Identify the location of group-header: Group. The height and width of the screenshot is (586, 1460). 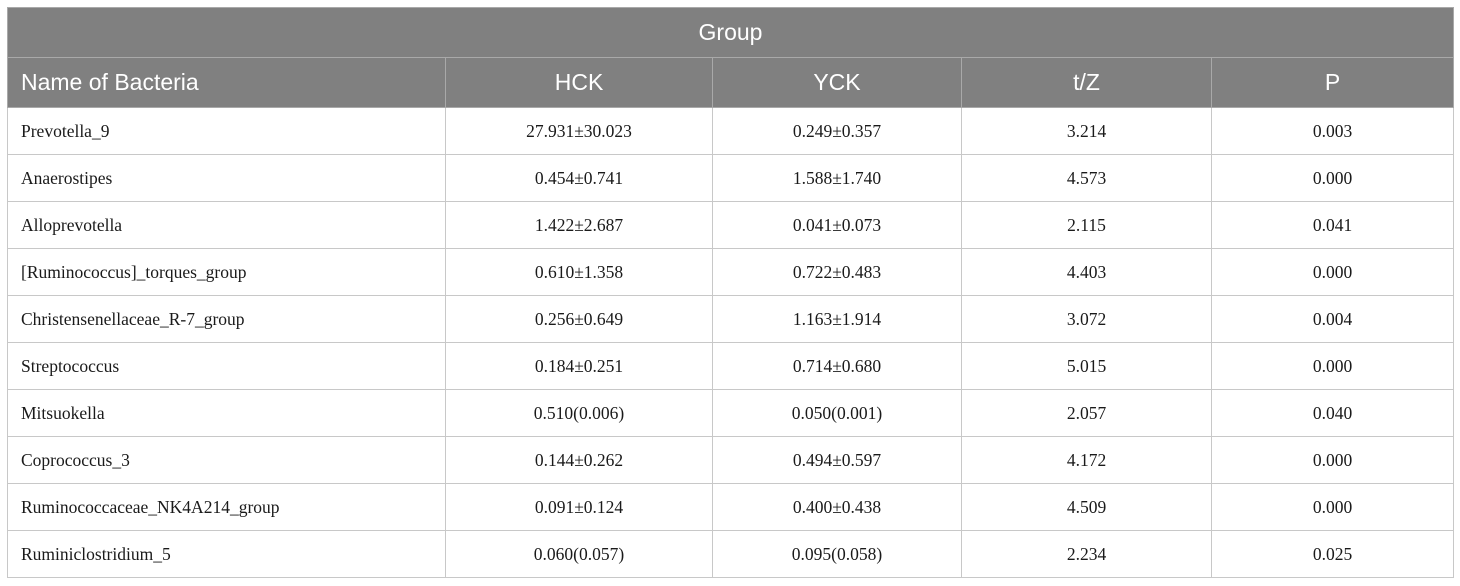
(730, 32).